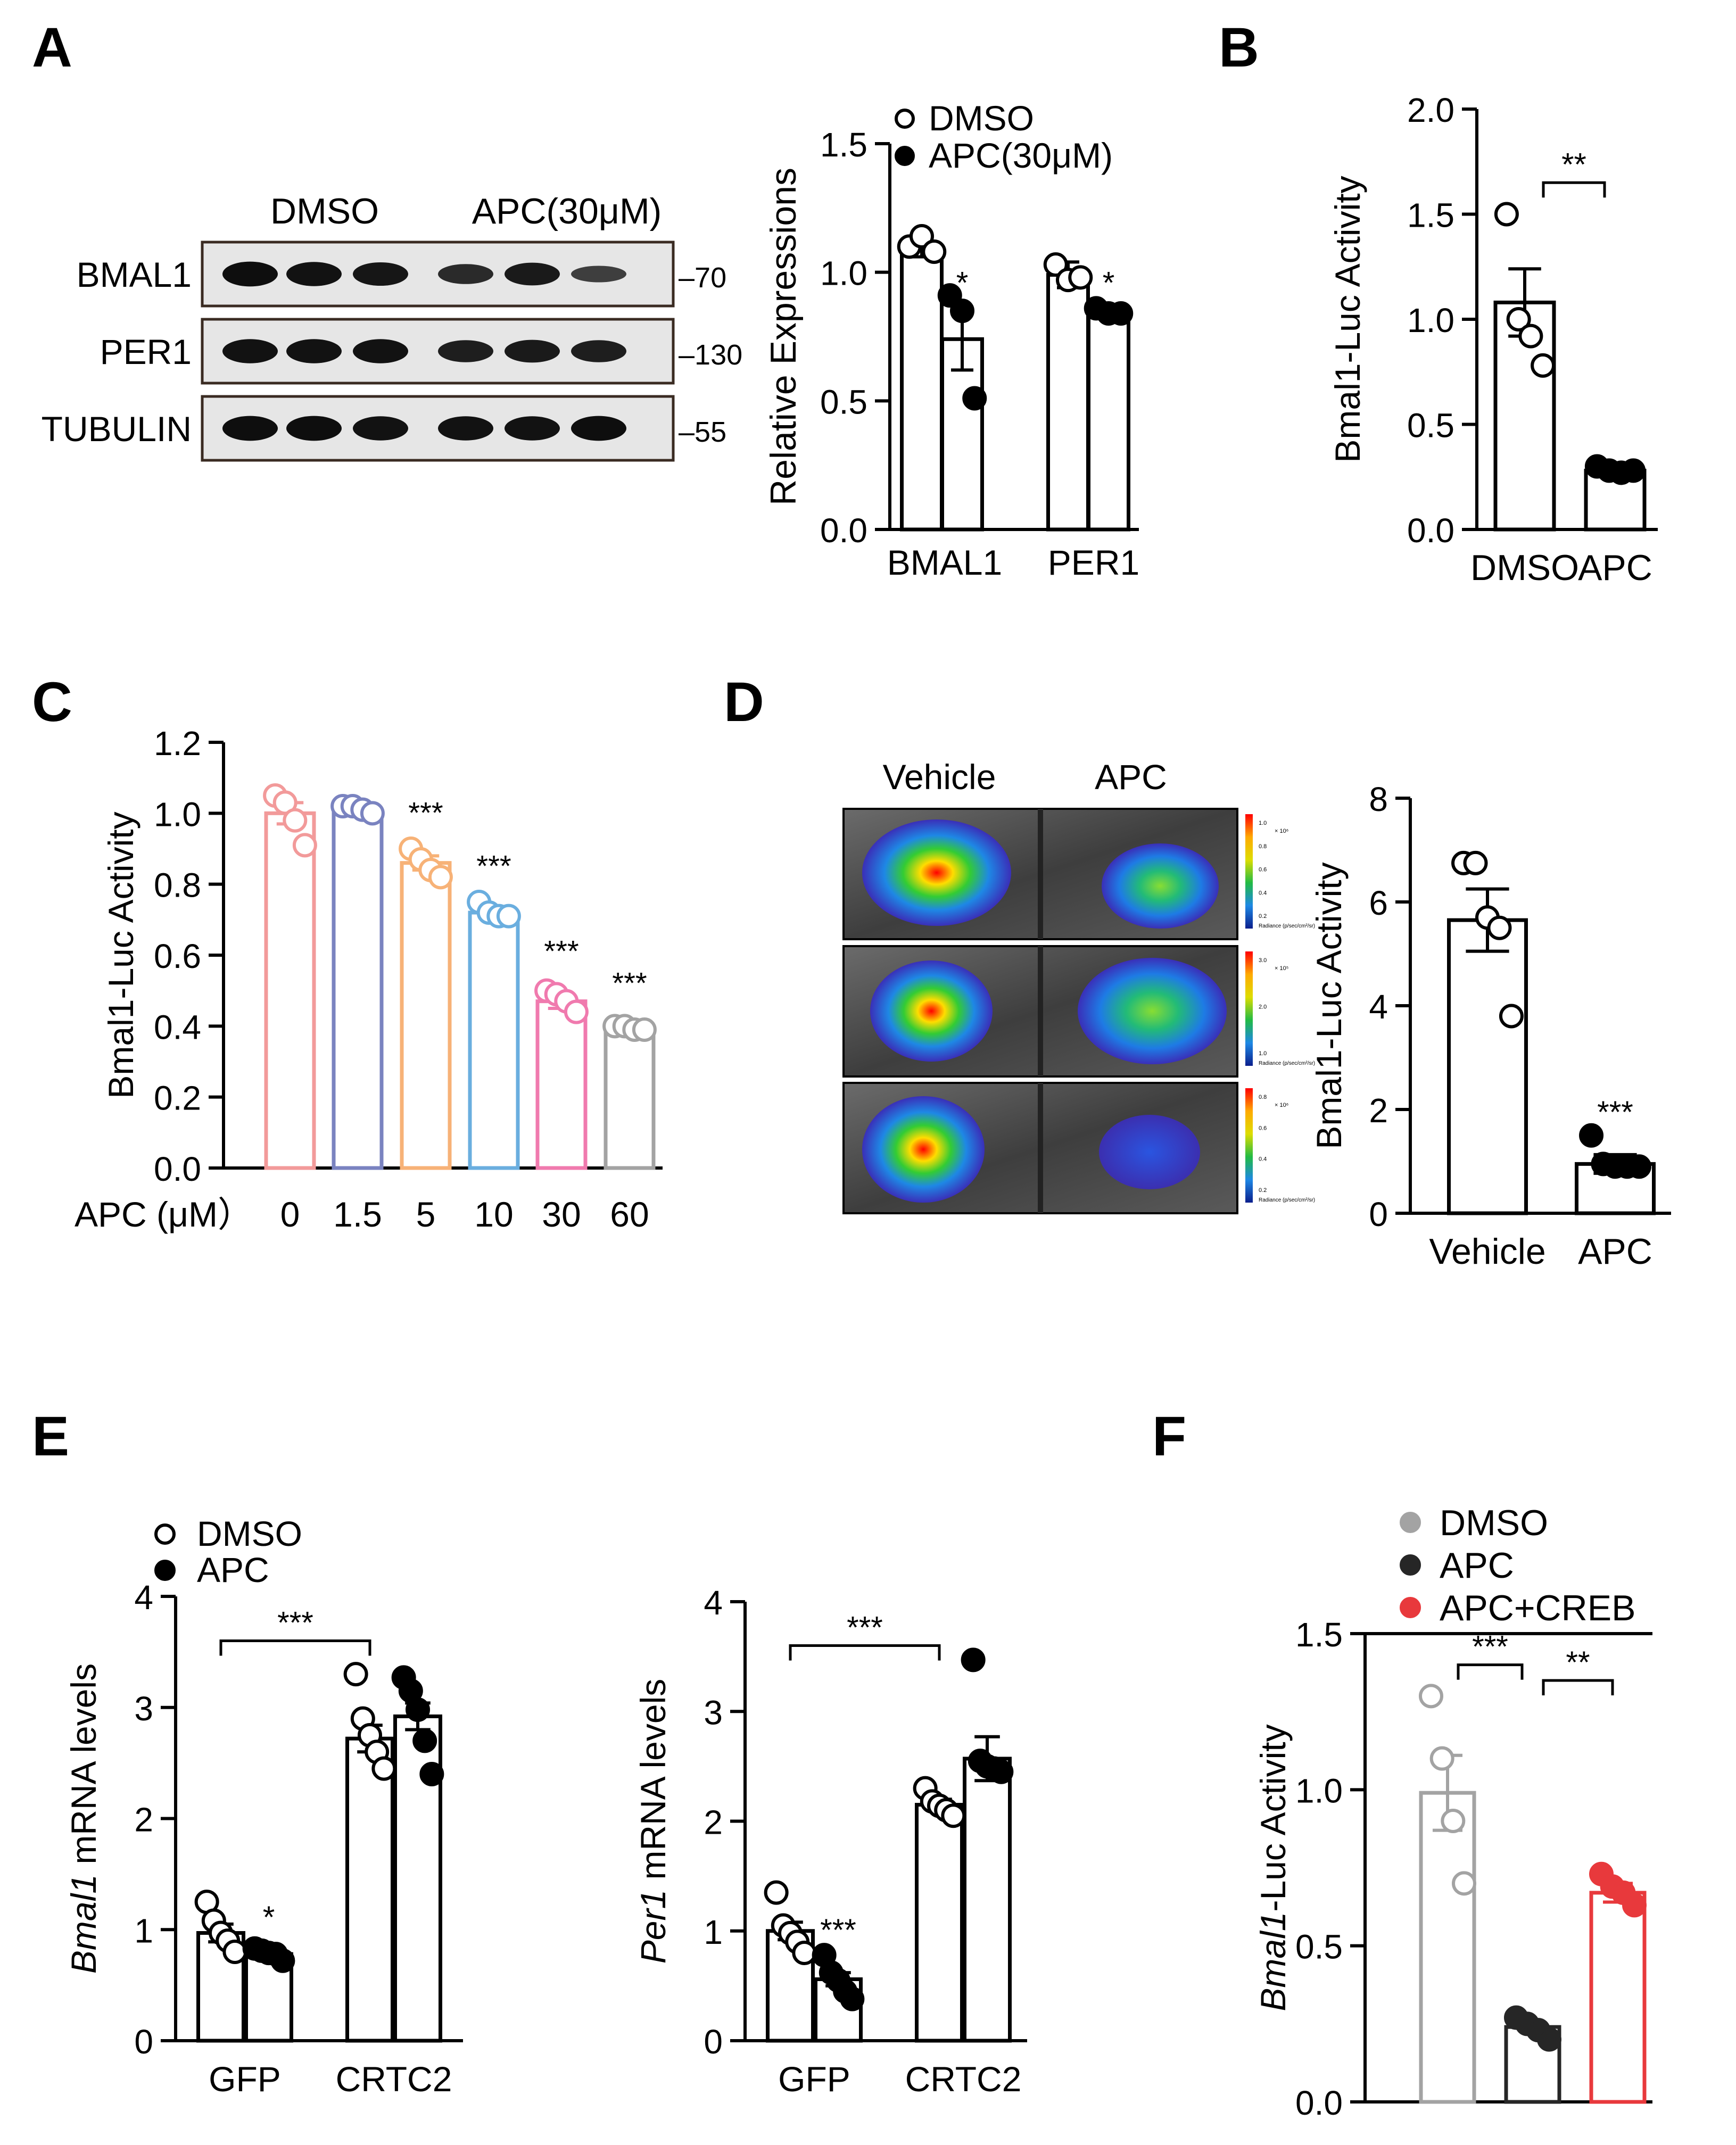 The width and height of the screenshot is (1736, 2145). What do you see at coordinates (50, 1436) in the screenshot?
I see `panel-letter-E: E` at bounding box center [50, 1436].